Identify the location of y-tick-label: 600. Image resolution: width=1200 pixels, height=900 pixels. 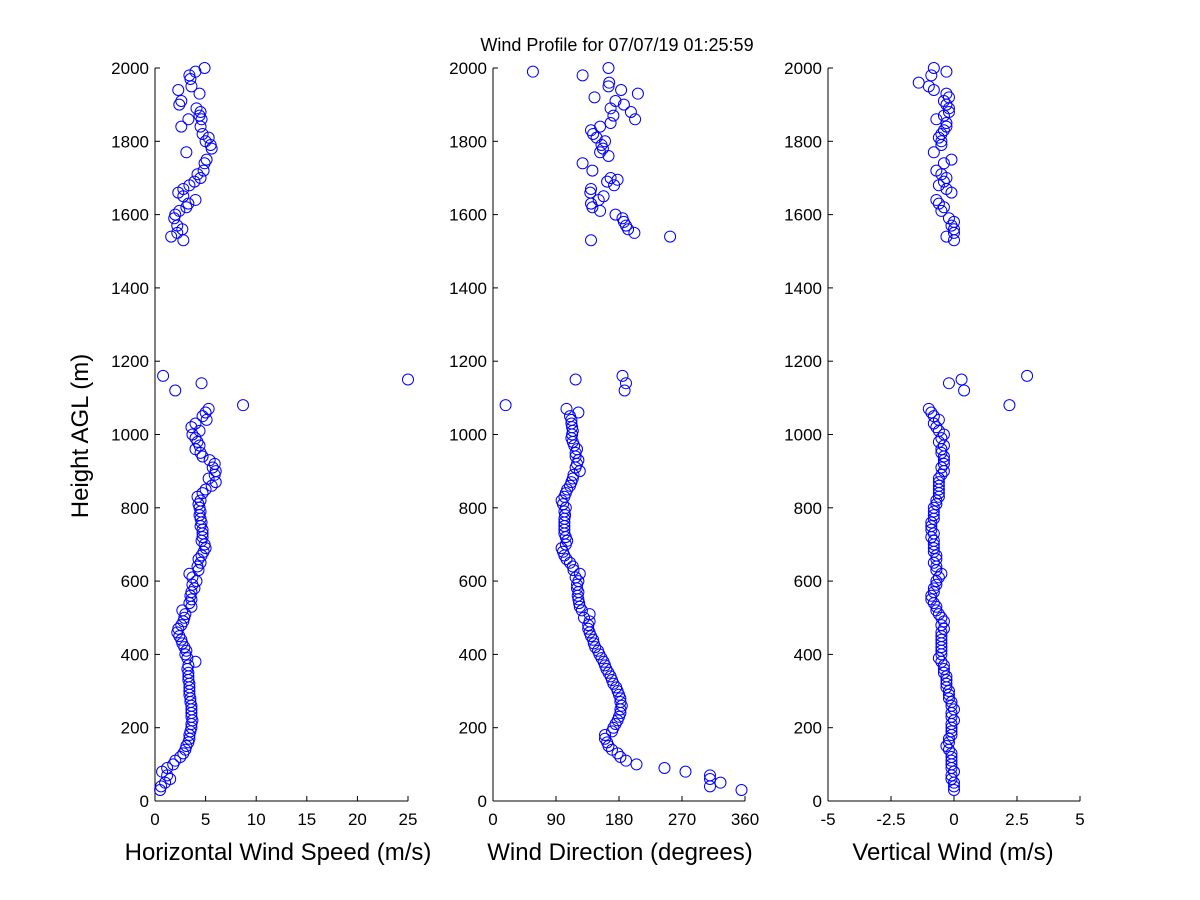
(473, 581).